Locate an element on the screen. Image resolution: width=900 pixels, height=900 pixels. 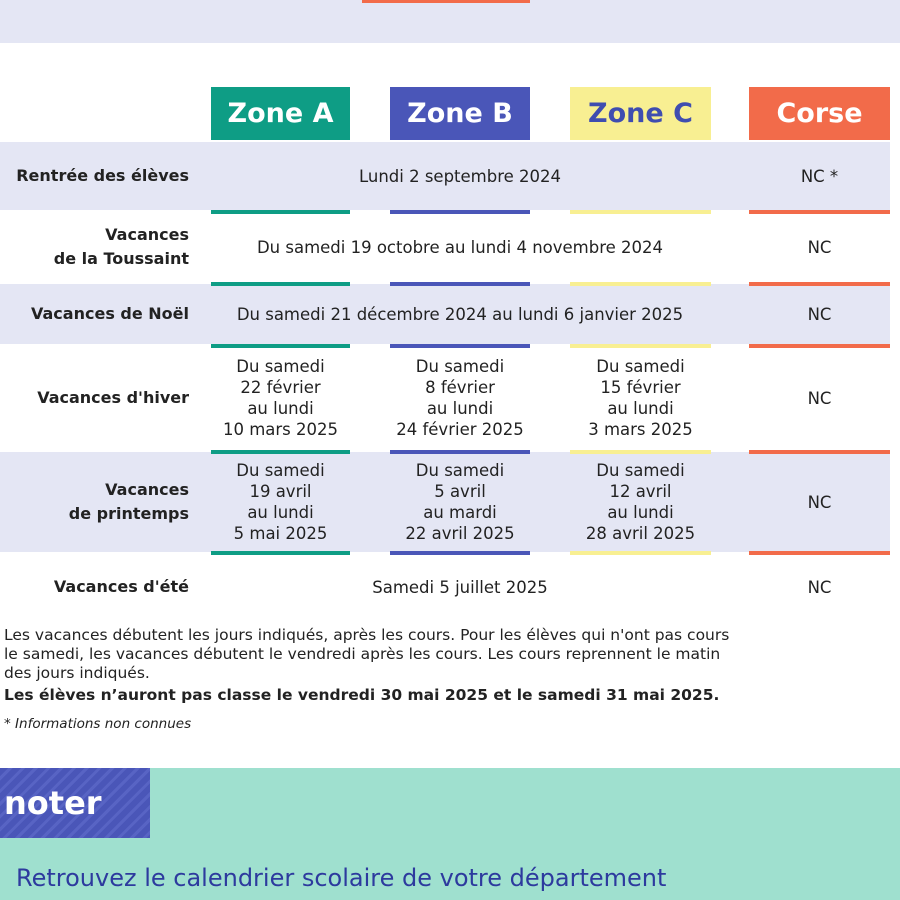
row-label: Vacances de la Toussaint is located at coordinates (94, 247).